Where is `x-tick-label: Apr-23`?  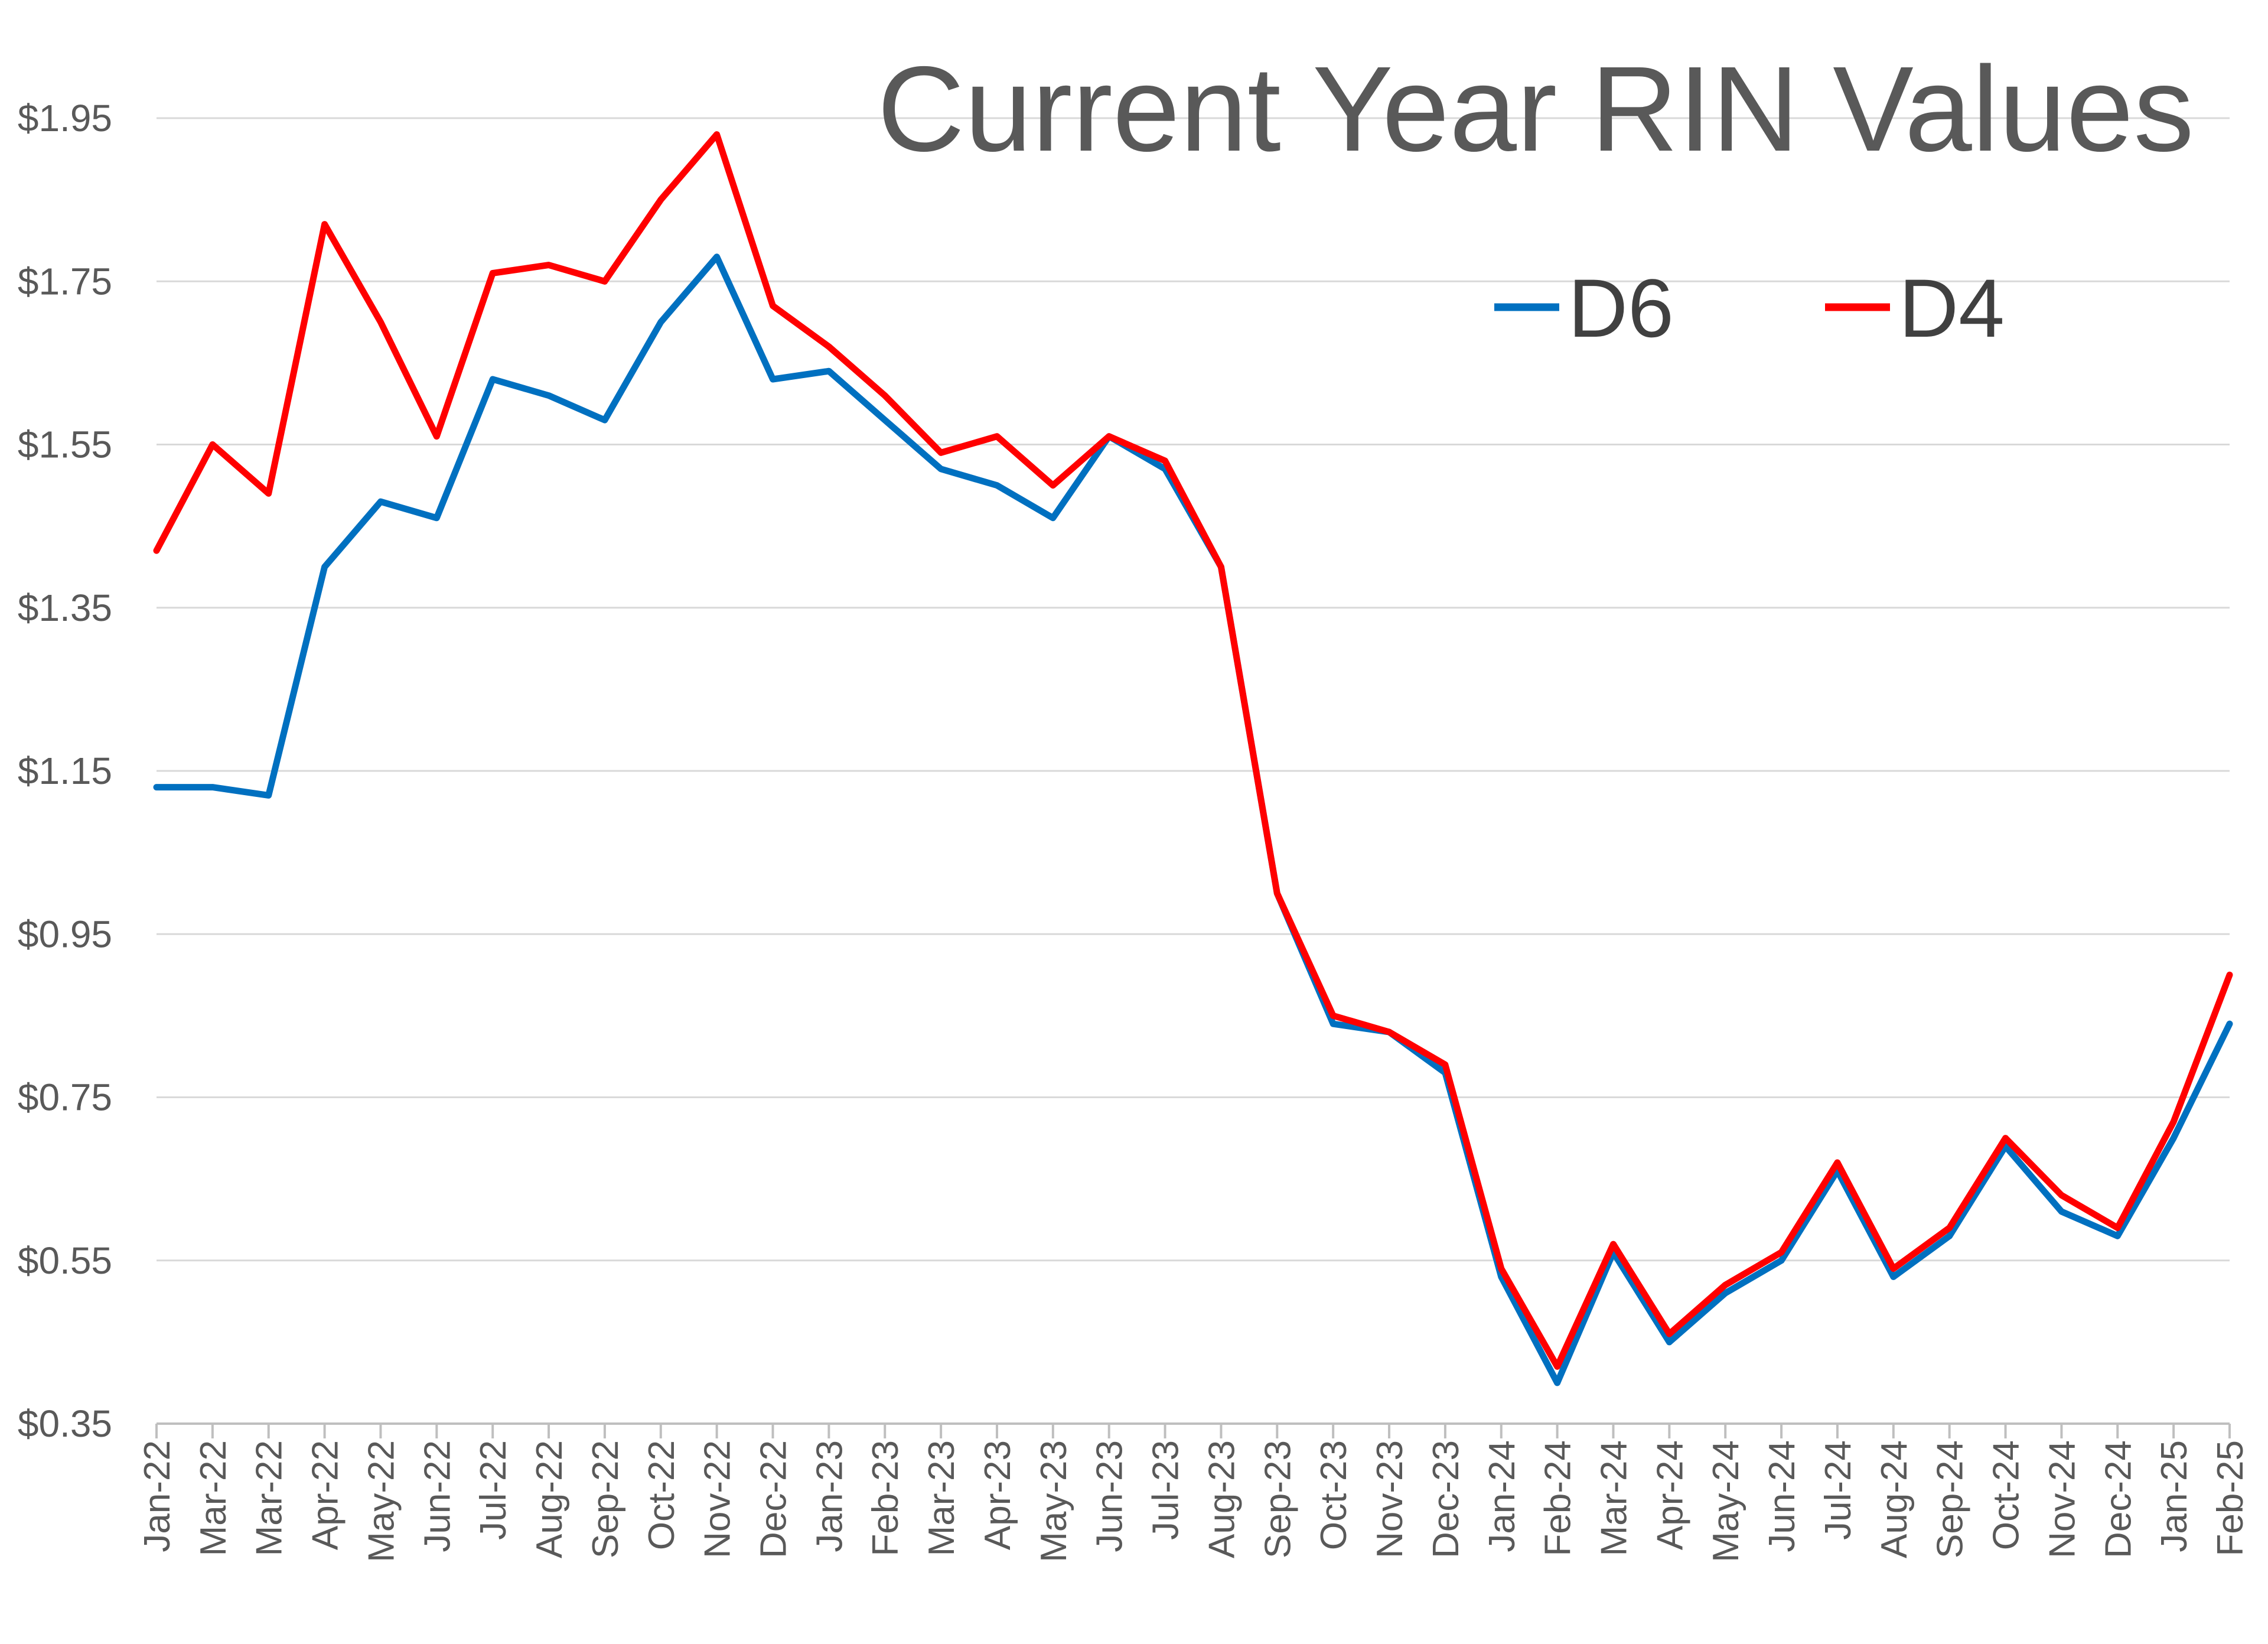
x-tick-label: Apr-23 is located at coordinates (997, 1495).